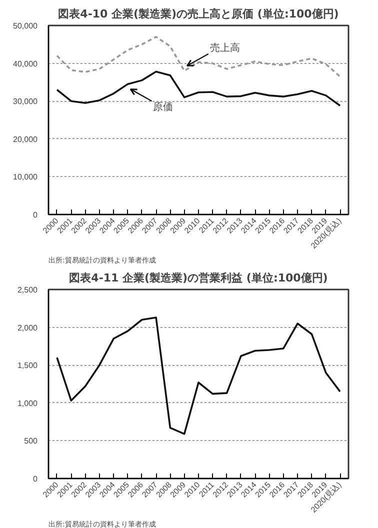  What do you see at coordinates (225, 48) in the screenshot?
I see `series-label: 売上高` at bounding box center [225, 48].